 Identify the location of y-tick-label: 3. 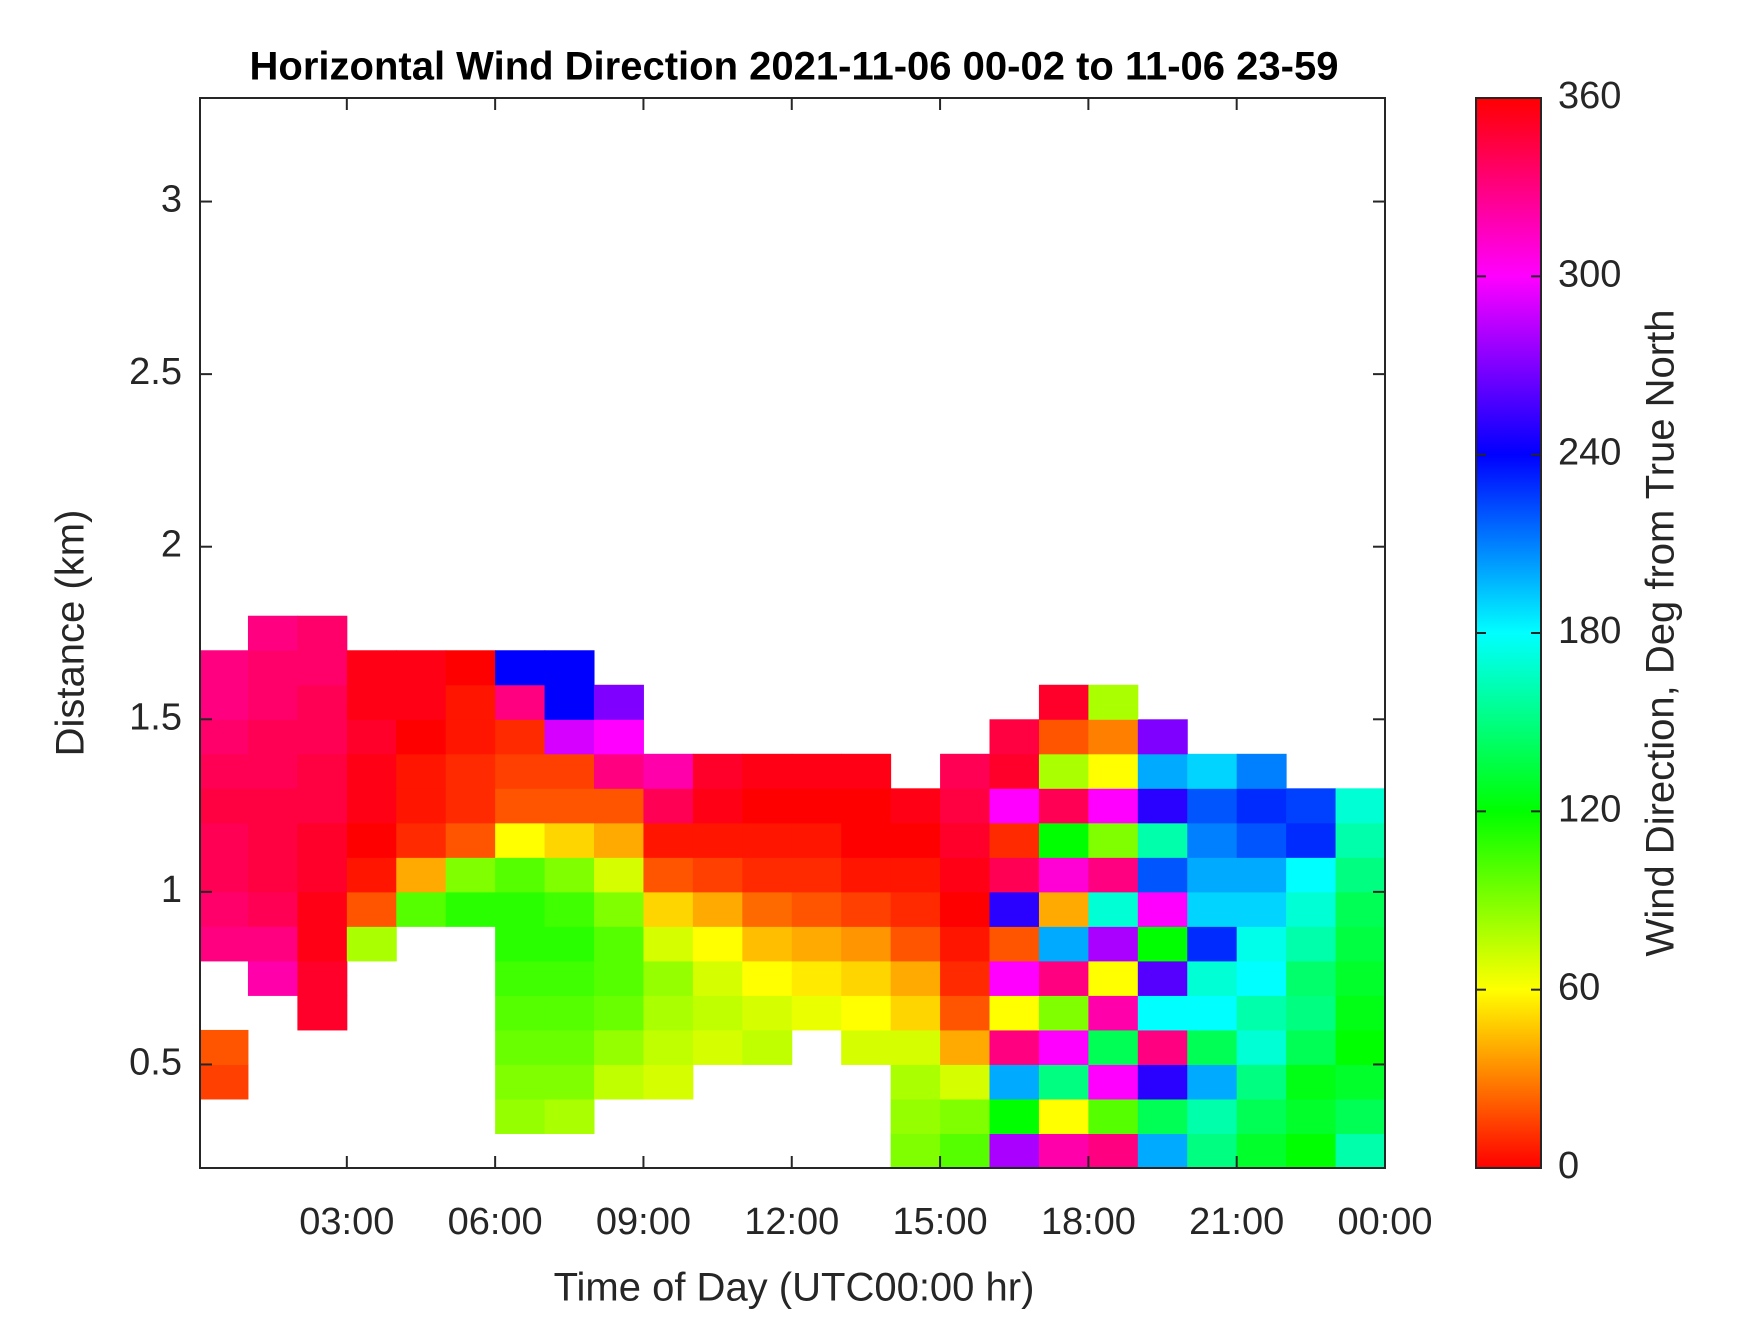
(171, 200).